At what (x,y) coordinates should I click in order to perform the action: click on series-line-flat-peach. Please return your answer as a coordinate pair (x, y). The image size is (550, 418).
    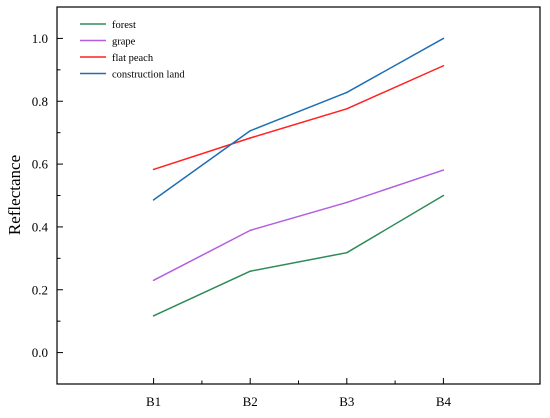
    Looking at the image, I should click on (298, 118).